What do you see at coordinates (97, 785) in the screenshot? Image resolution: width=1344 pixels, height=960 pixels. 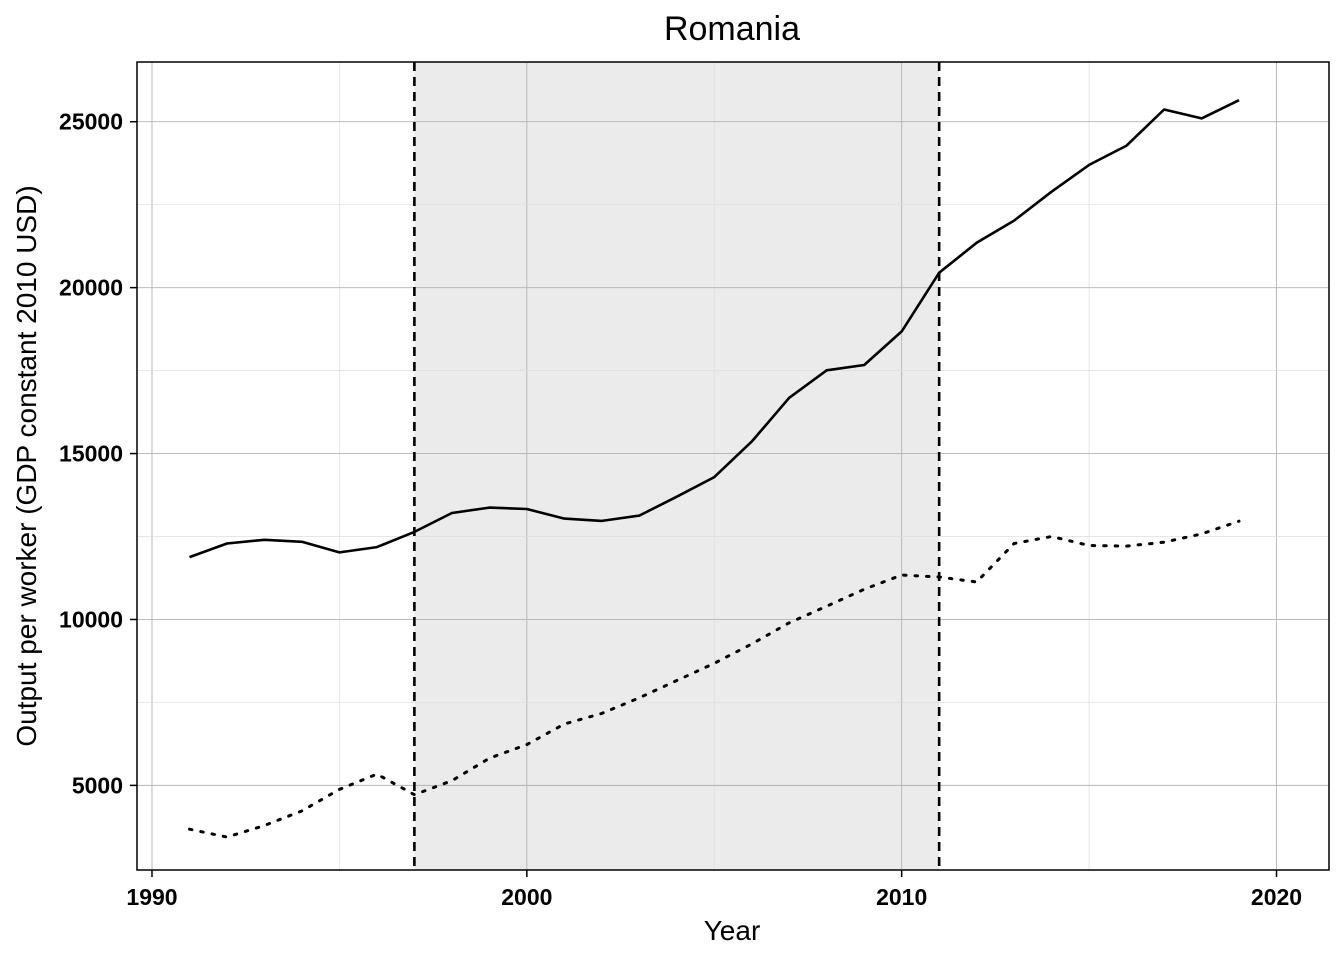 I see `y-tick-label: 5000` at bounding box center [97, 785].